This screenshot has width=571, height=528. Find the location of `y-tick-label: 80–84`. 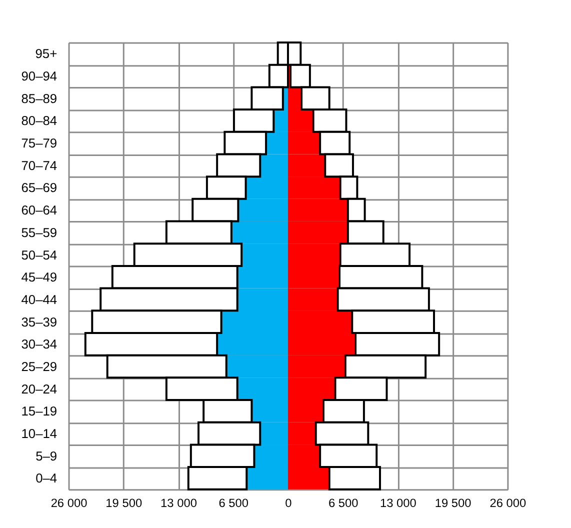

y-tick-label: 80–84 is located at coordinates (39, 120).